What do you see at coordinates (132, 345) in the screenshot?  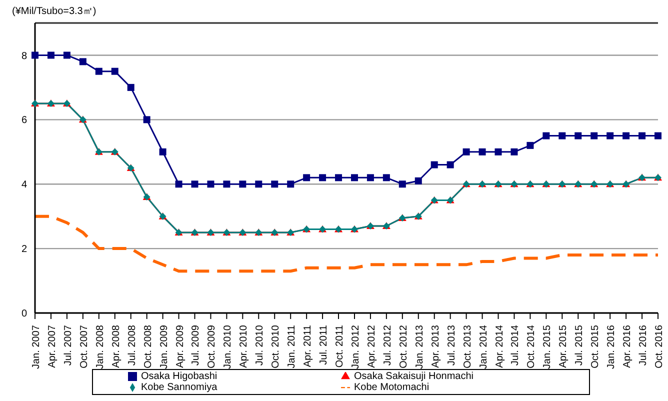 I see `x-tick-label: Jul. 2008` at bounding box center [132, 345].